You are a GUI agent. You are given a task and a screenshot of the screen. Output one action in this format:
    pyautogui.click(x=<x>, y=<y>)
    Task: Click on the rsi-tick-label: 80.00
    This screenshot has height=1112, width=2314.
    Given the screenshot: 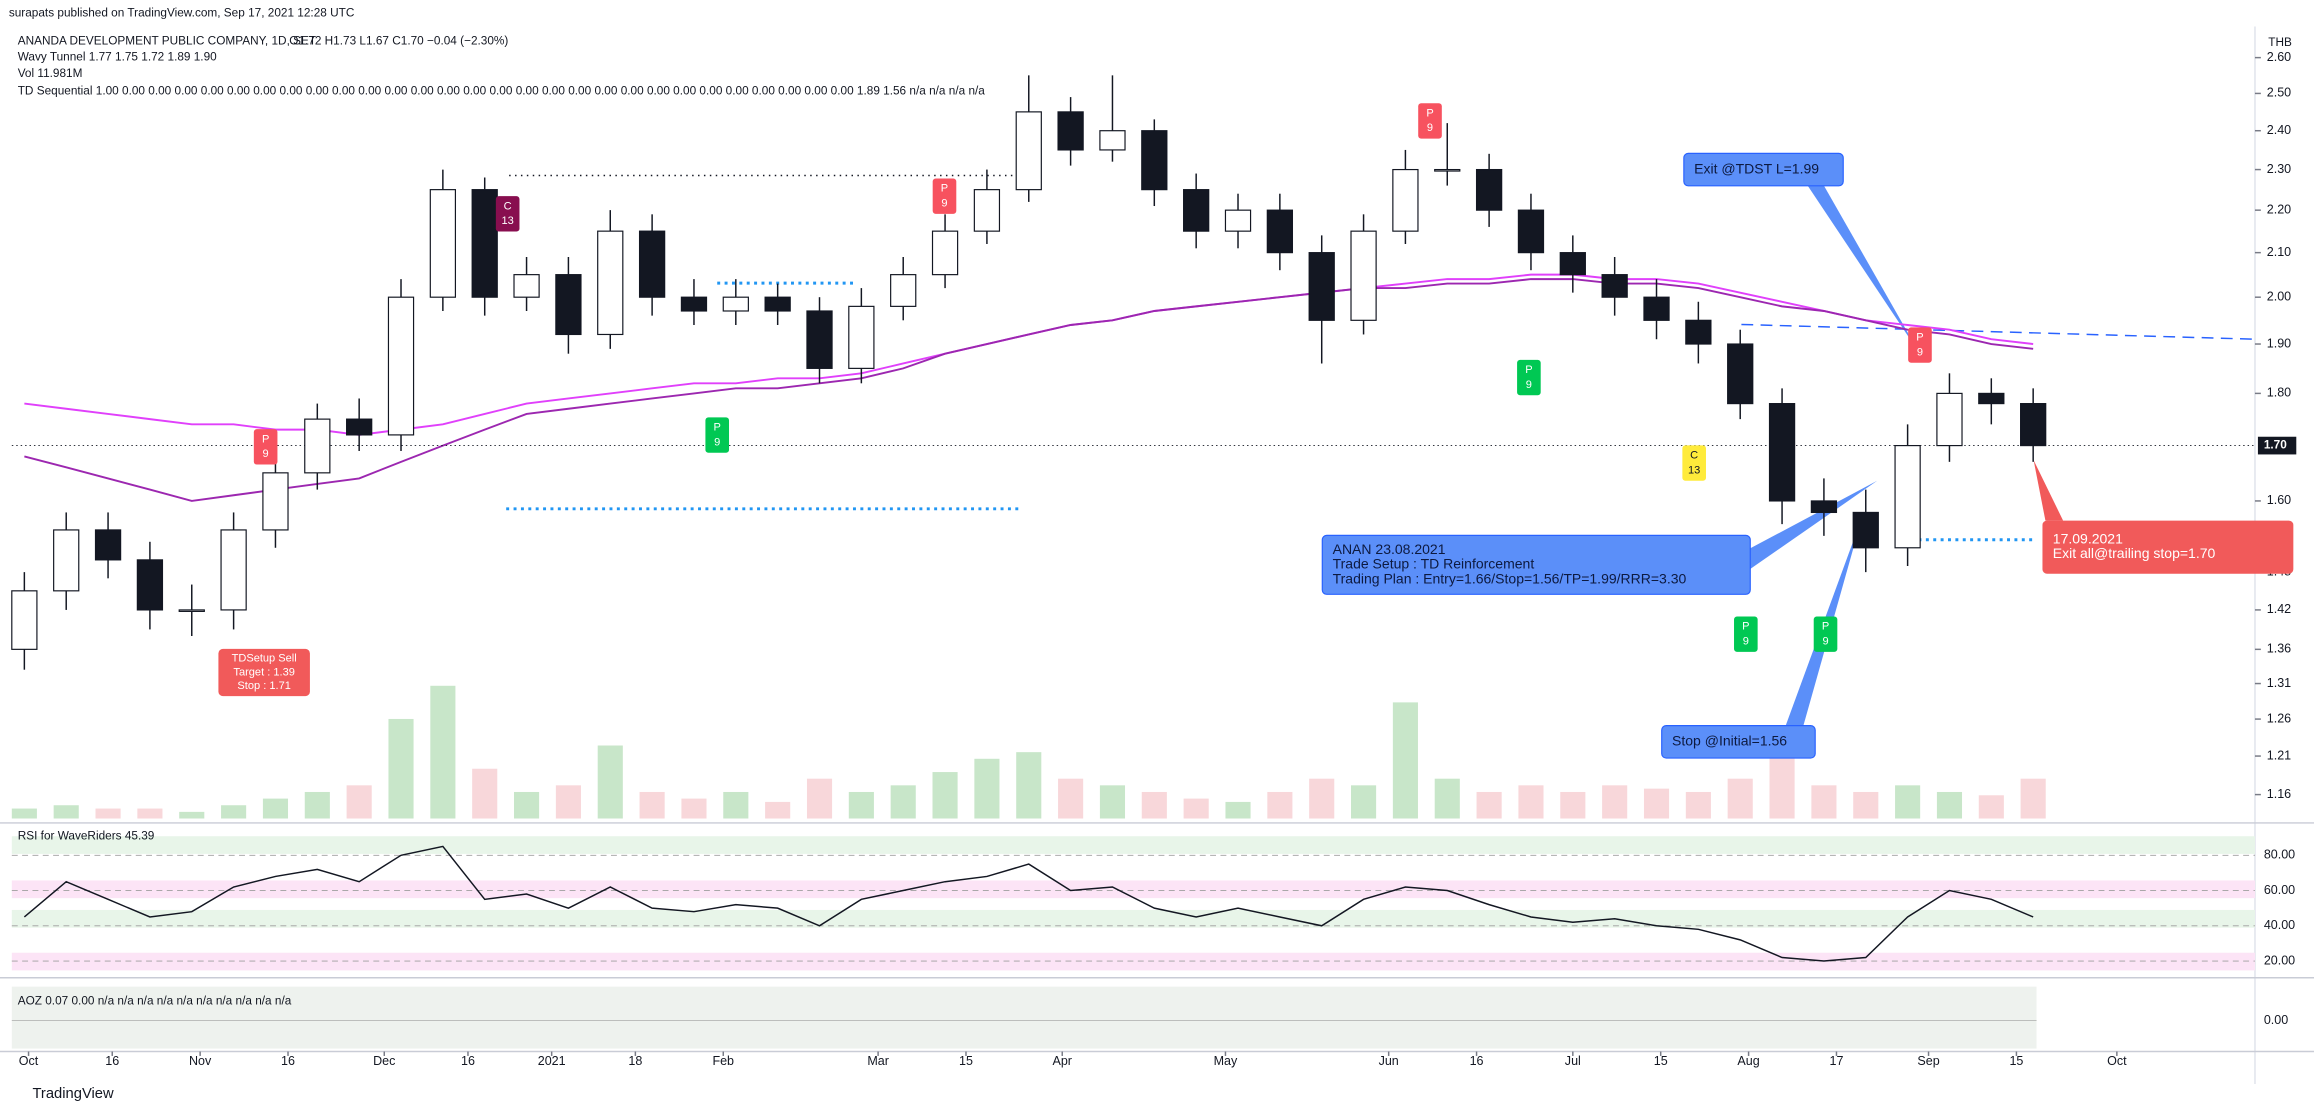 What is the action you would take?
    pyautogui.click(x=2279, y=855)
    